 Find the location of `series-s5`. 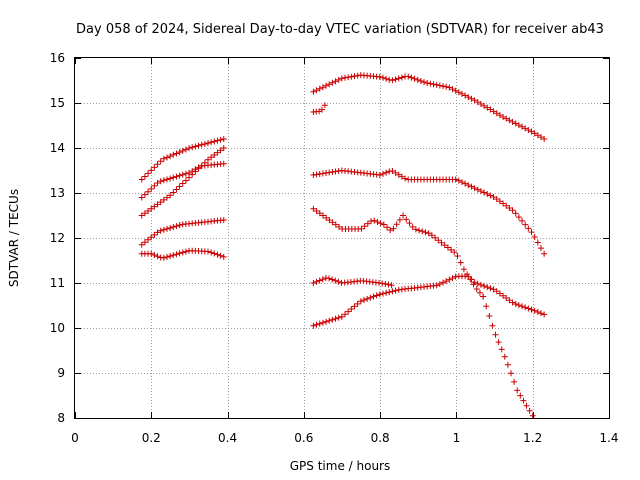

series-s5 is located at coordinates (182, 254).